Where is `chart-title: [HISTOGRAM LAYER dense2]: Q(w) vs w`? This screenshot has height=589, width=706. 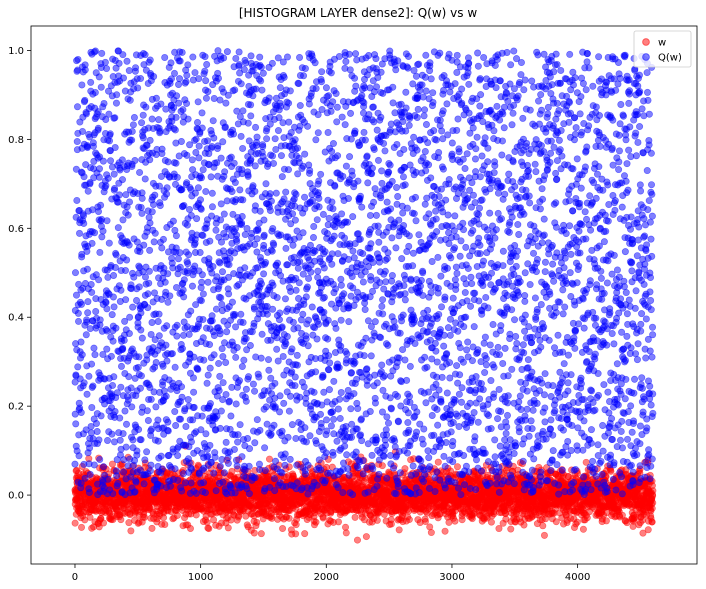
chart-title: [HISTOGRAM LAYER dense2]: Q(w) vs w is located at coordinates (358, 13).